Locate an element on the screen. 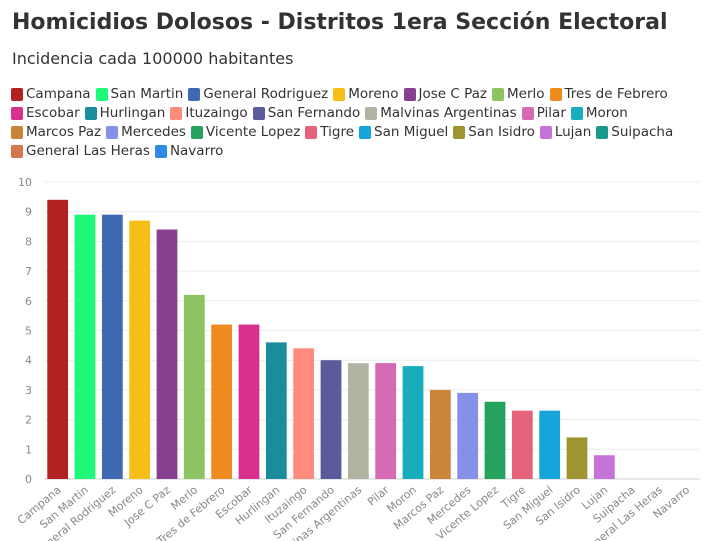 This screenshot has width=720, height=541. legend-item: Pilar is located at coordinates (543, 113).